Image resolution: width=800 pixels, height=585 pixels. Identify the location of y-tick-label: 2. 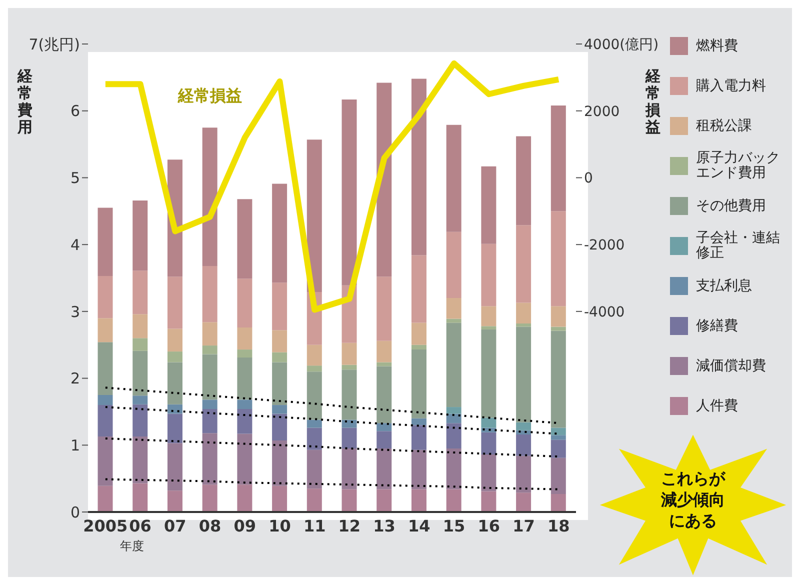
(75, 379).